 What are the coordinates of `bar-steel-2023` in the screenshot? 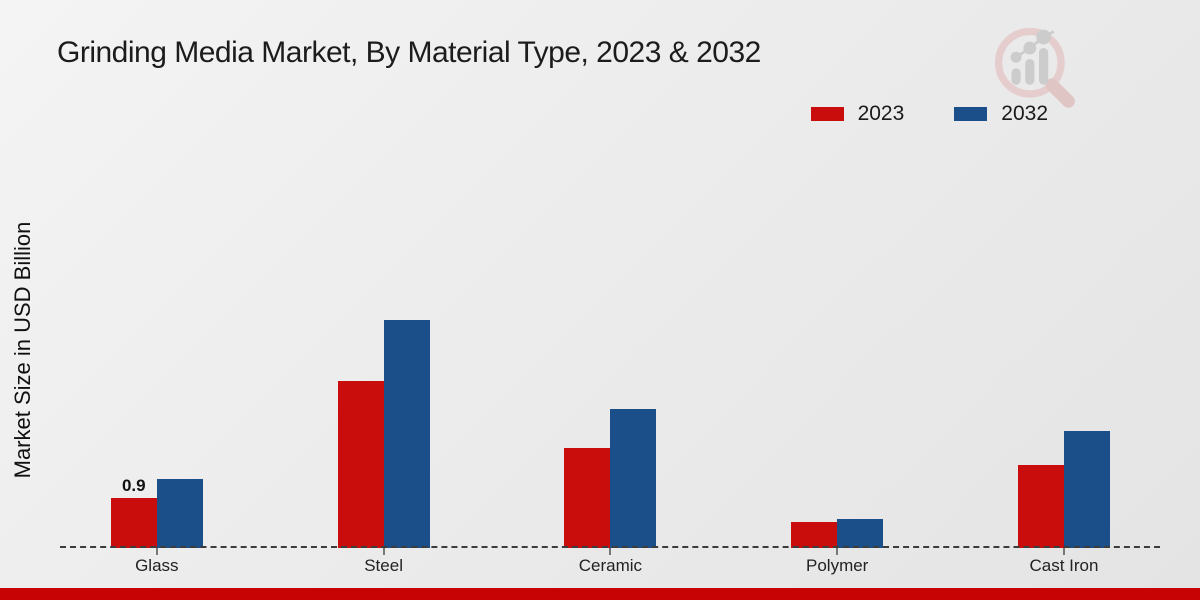 It's located at (360, 464).